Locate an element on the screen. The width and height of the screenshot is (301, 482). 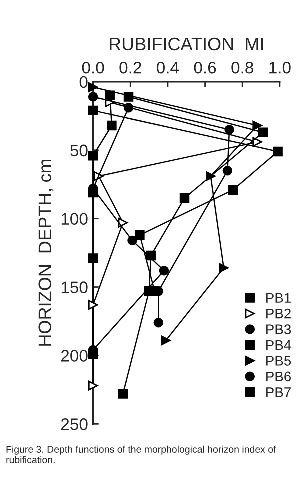
x-tick-label: 1.0 is located at coordinates (280, 68).